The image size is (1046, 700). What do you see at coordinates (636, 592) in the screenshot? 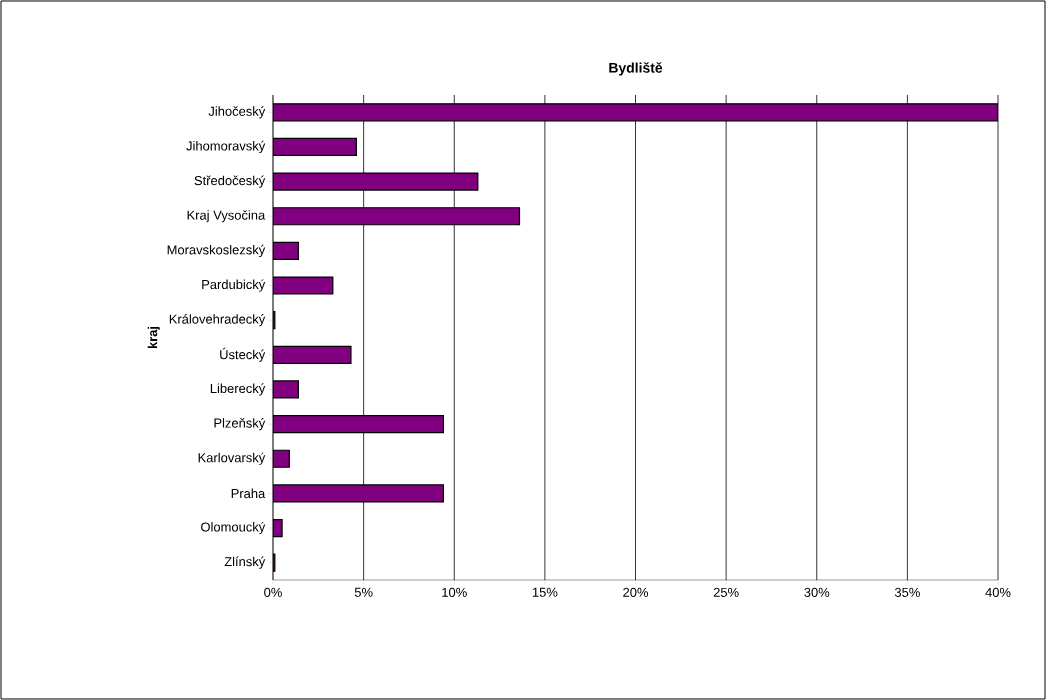
I see `x-tick-label: 20%` at bounding box center [636, 592].